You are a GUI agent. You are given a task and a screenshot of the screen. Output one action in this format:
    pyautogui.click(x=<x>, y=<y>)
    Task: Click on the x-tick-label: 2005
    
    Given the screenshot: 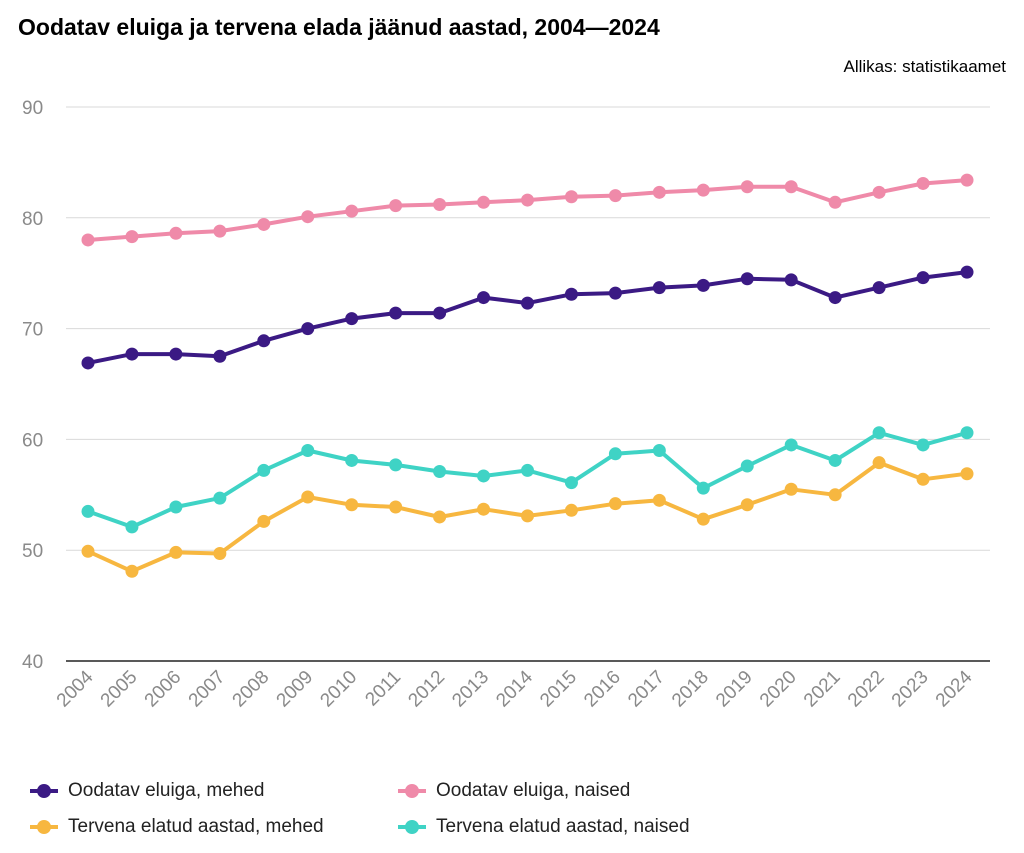 What is the action you would take?
    pyautogui.click(x=119, y=689)
    